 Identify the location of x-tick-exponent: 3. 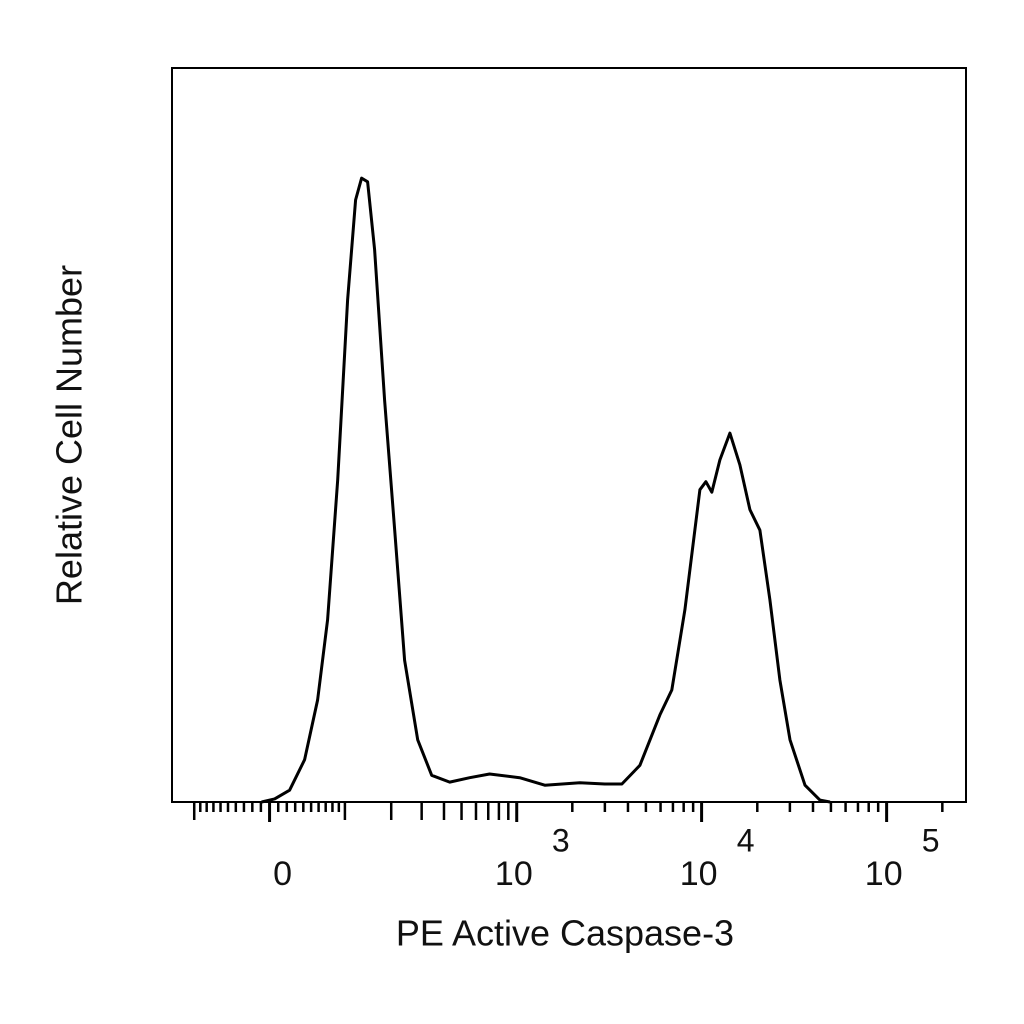
(561, 840).